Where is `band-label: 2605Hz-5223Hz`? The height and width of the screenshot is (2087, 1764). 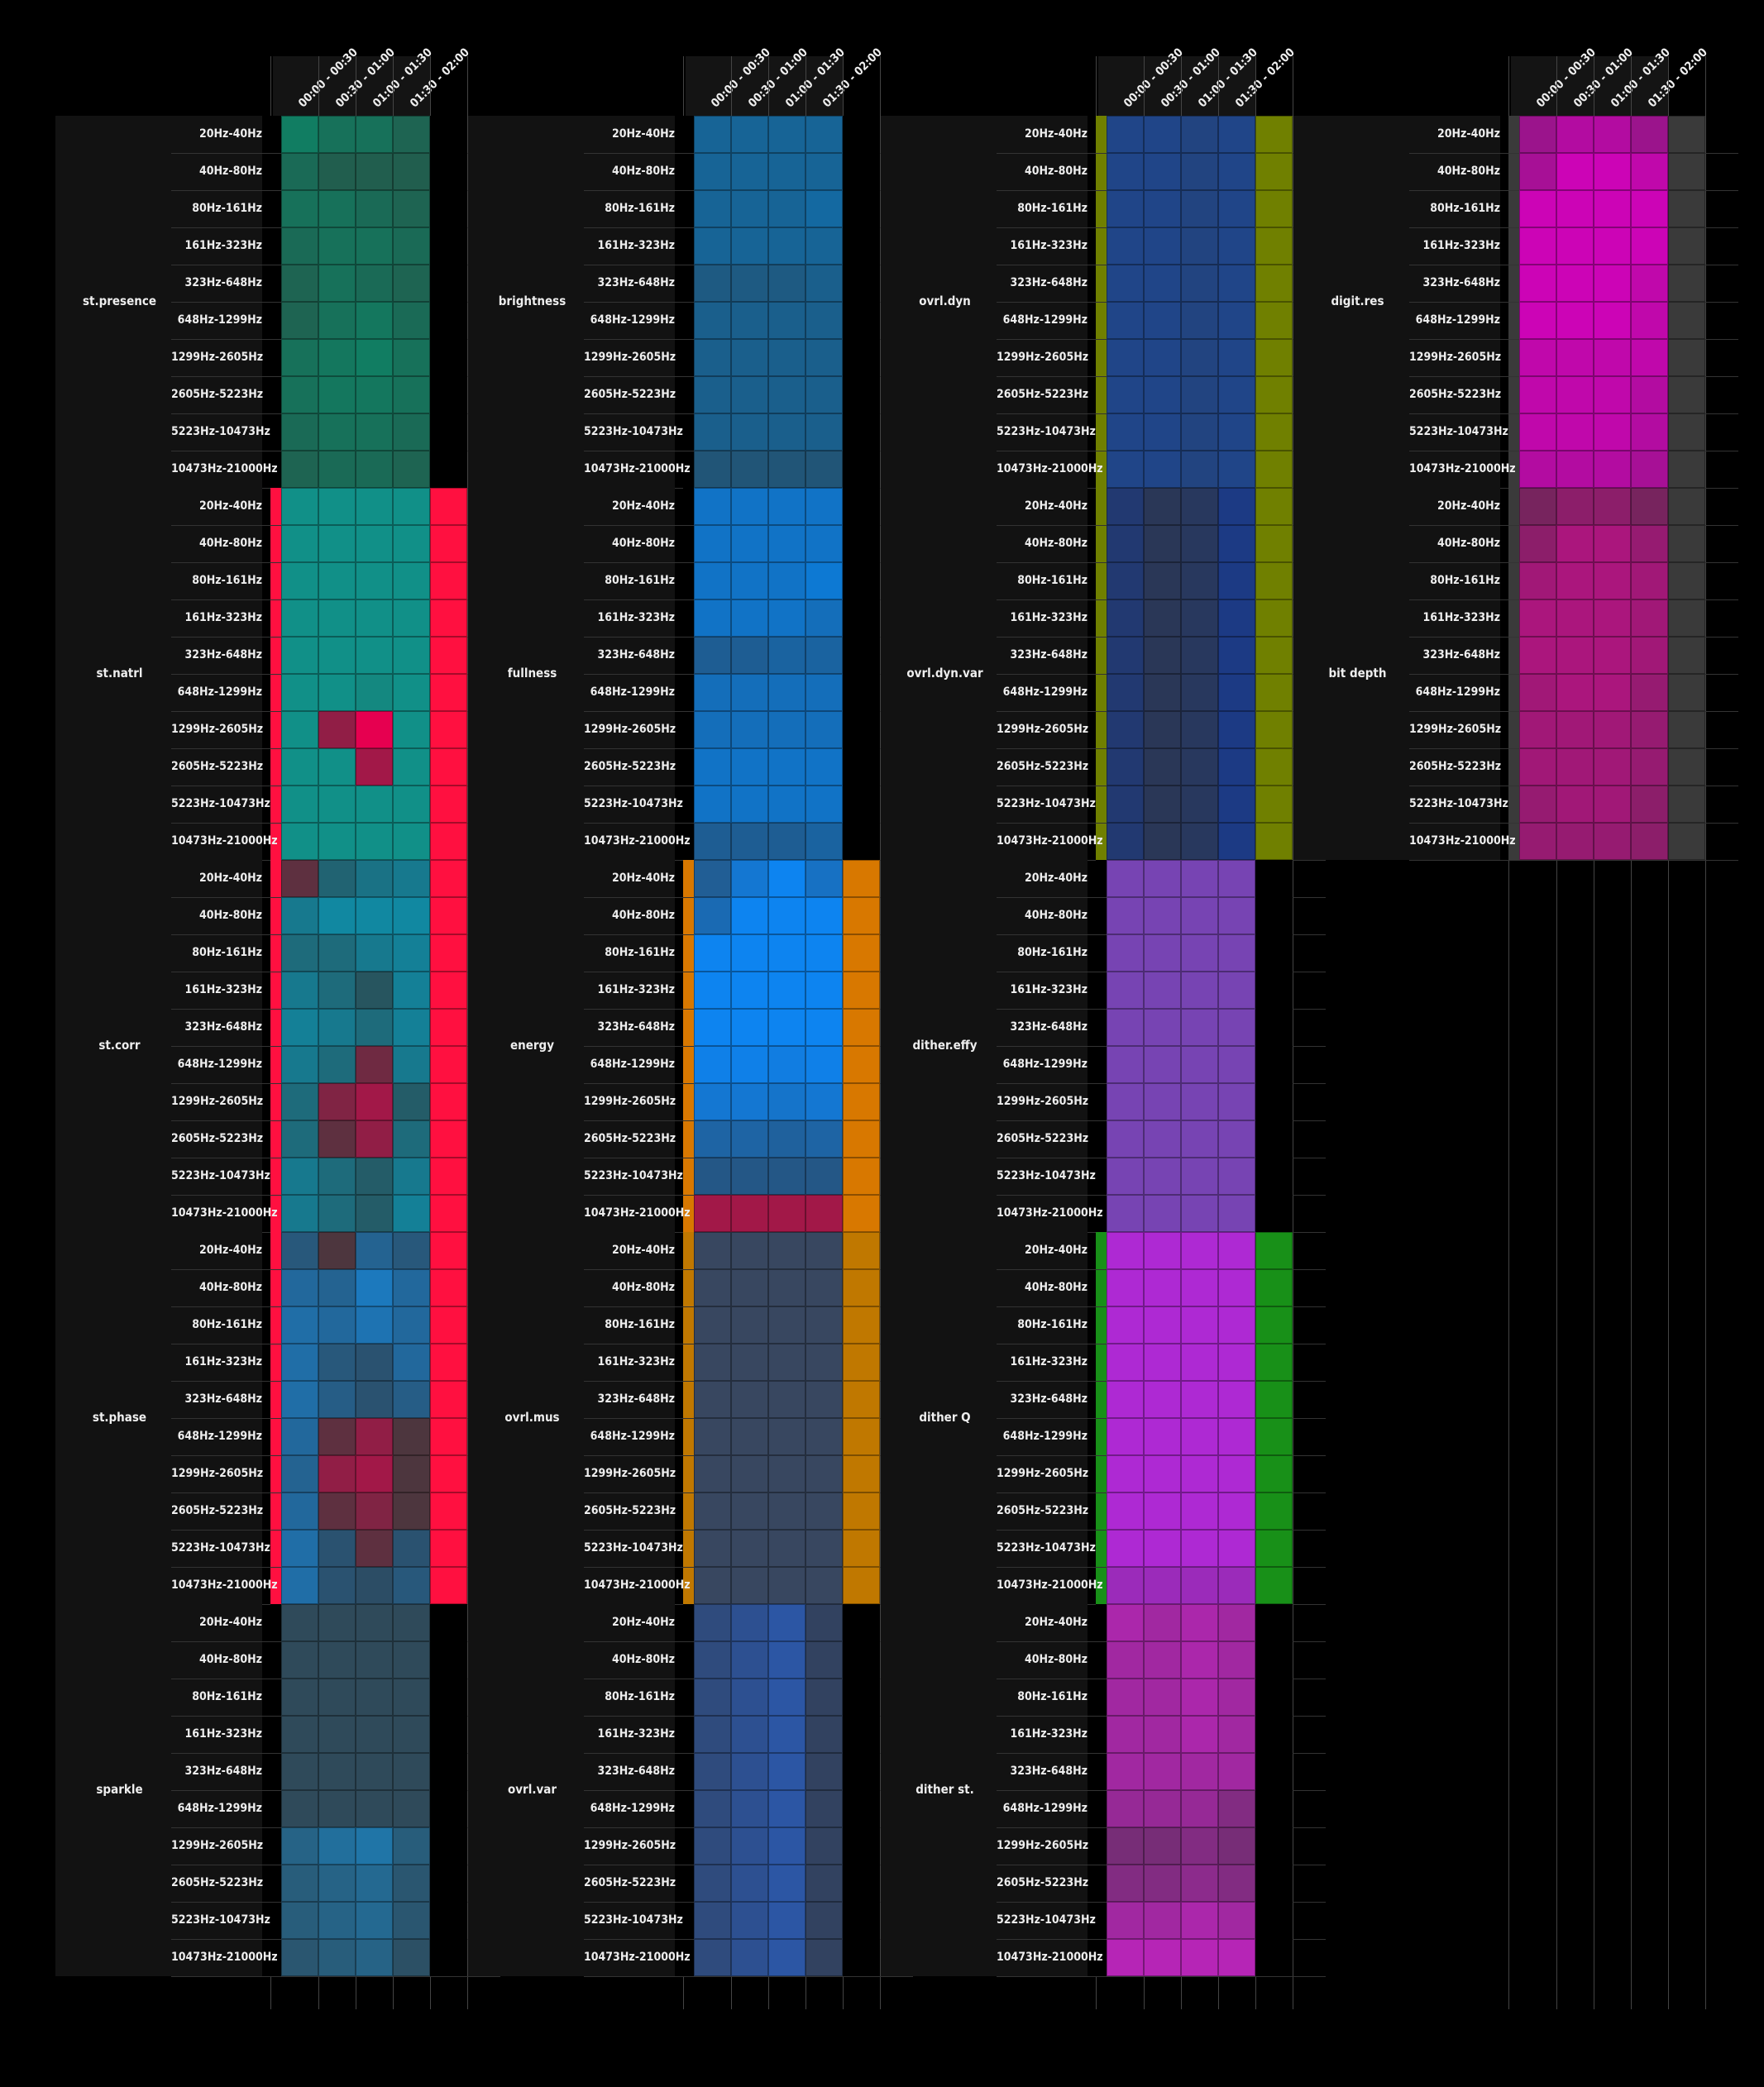 band-label: 2605Hz-5223Hz is located at coordinates (630, 1138).